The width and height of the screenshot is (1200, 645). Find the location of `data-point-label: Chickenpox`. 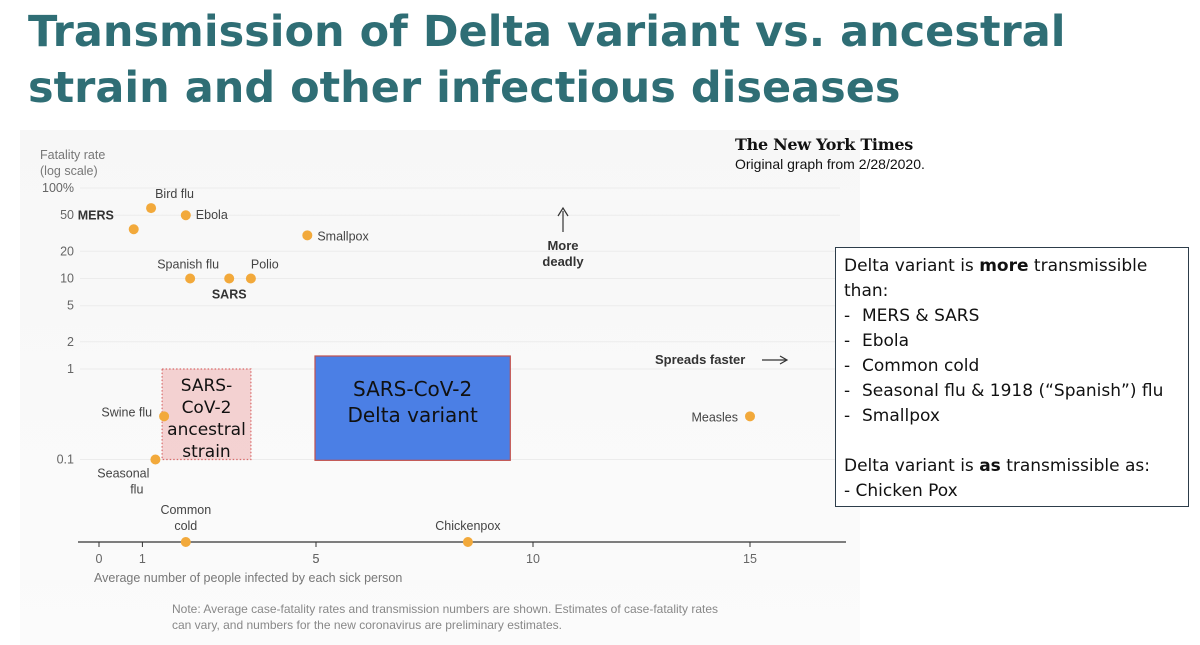

data-point-label: Chickenpox is located at coordinates (468, 526).